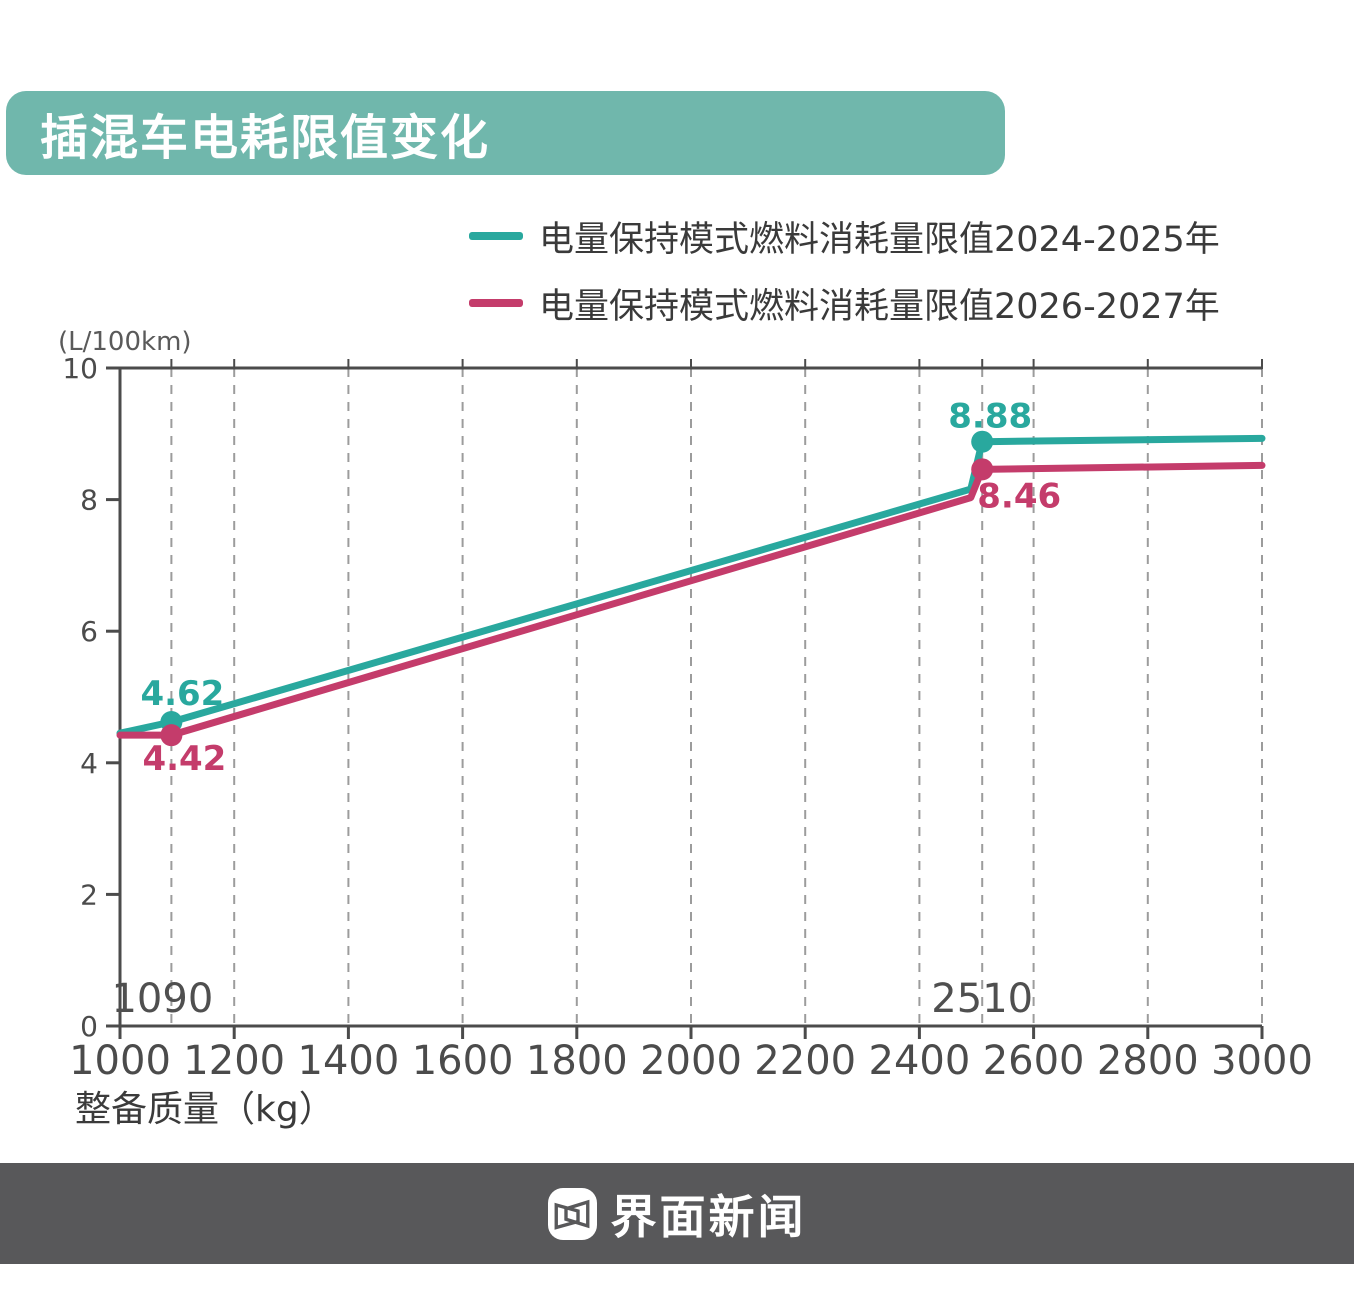 Image resolution: width=1354 pixels, height=1312 pixels. What do you see at coordinates (879, 306) in the screenshot?
I see `legend-label-2026-2027: 电量保持模式燃料消耗量限值2026-2027年` at bounding box center [879, 306].